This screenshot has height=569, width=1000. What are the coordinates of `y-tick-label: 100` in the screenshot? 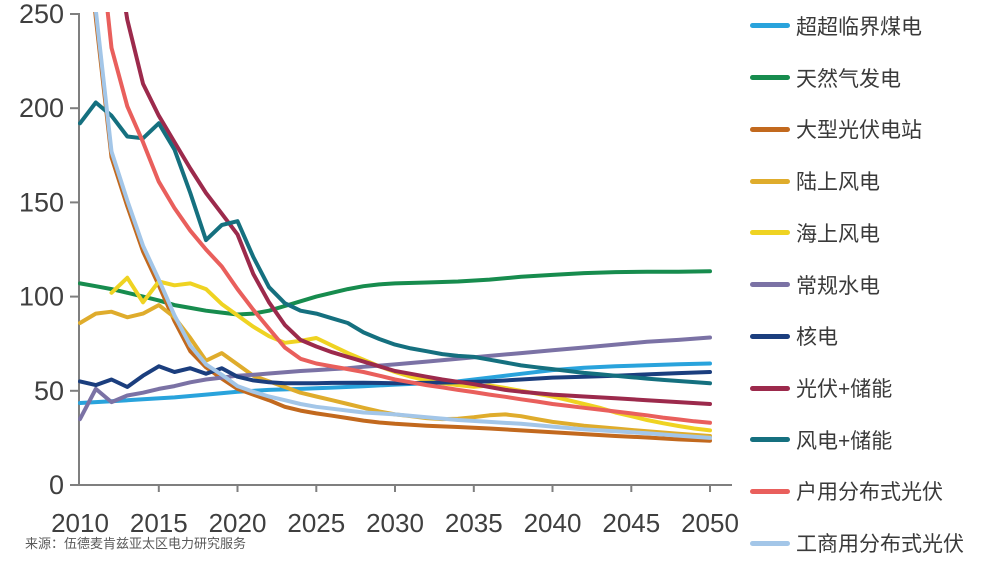 It's located at (41, 297).